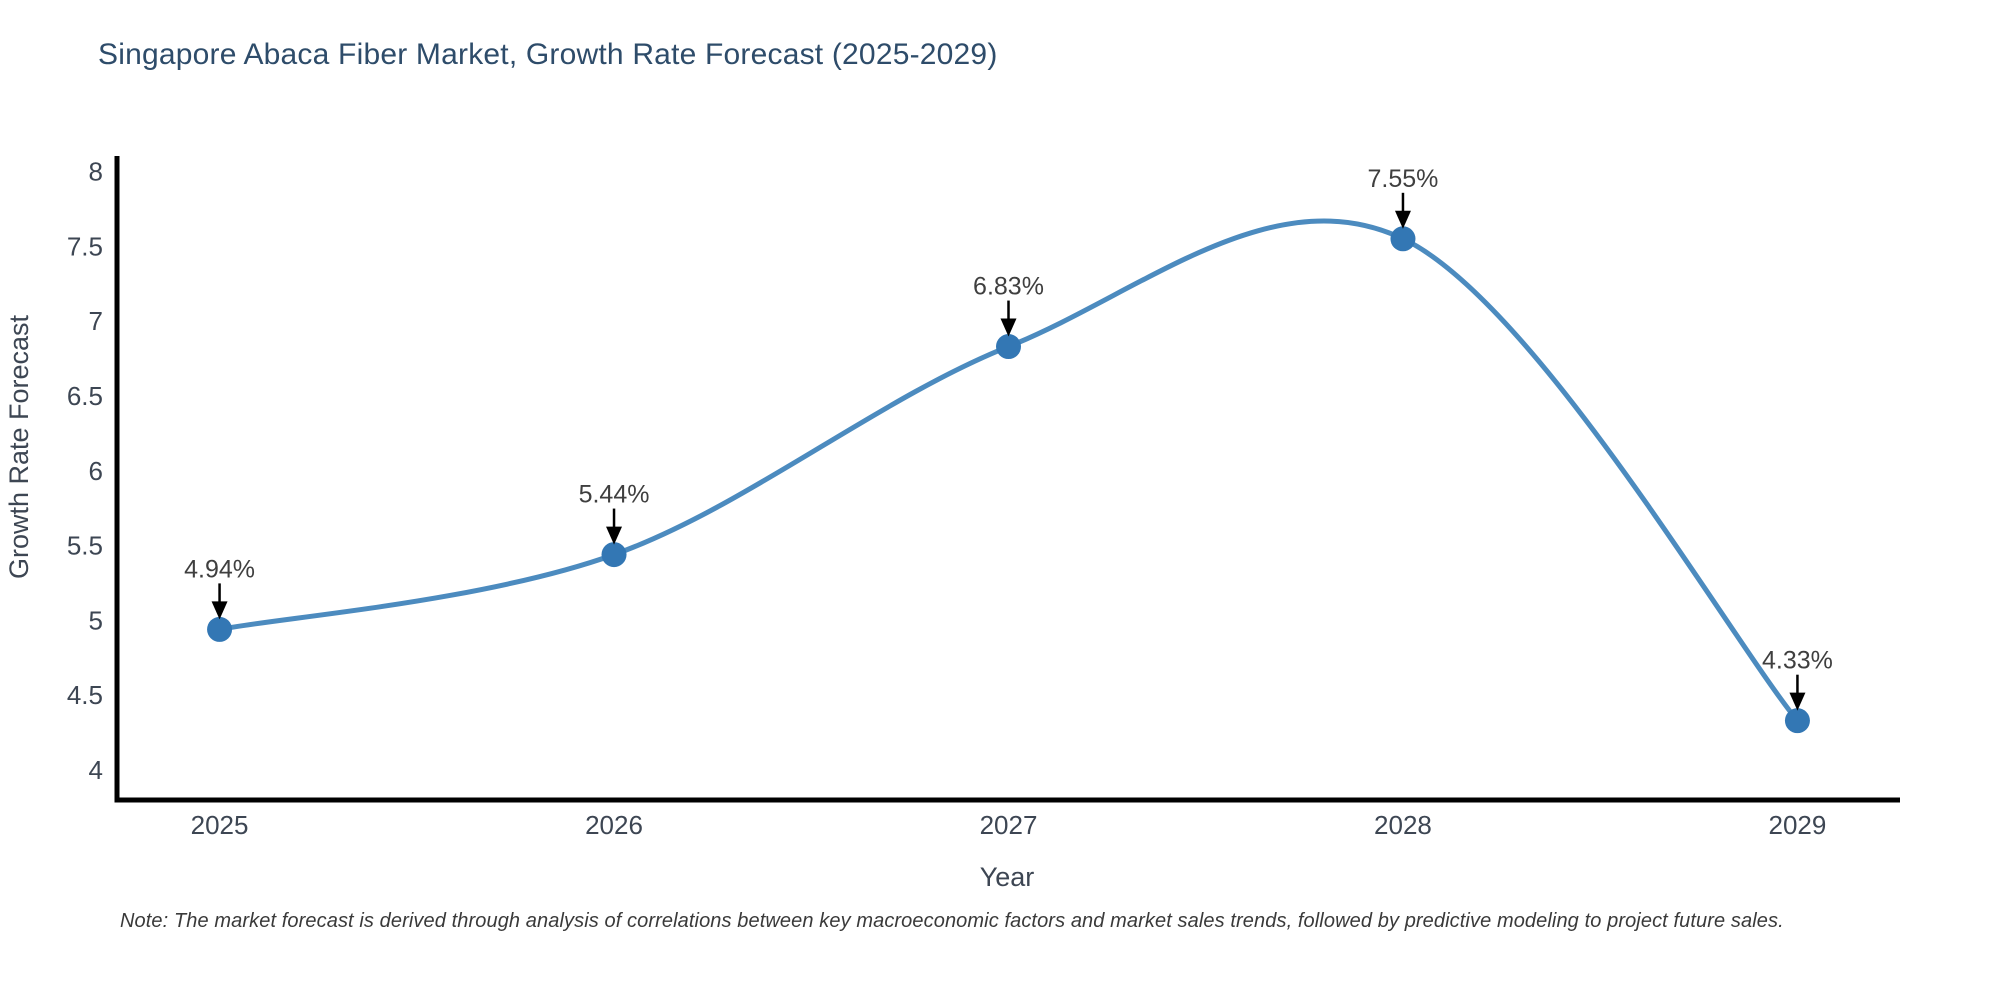 This screenshot has width=2000, height=1000. What do you see at coordinates (85, 396) in the screenshot?
I see `y-tick-label: 6.5` at bounding box center [85, 396].